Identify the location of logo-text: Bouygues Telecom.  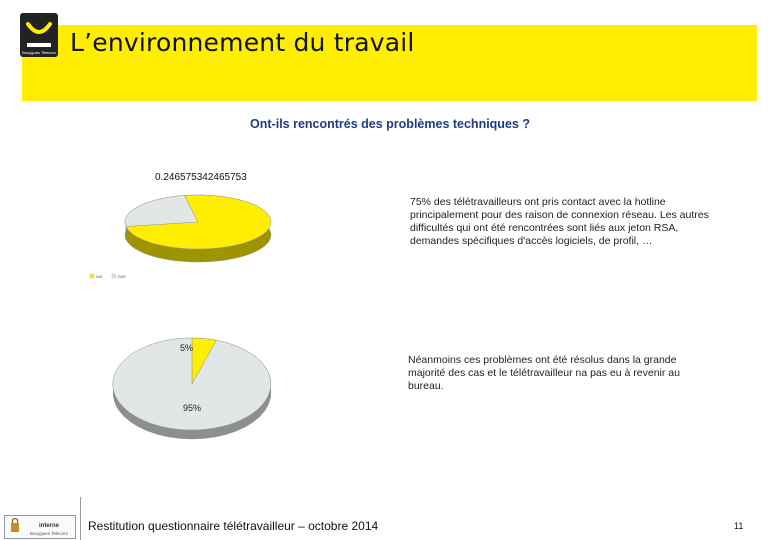
(39, 52).